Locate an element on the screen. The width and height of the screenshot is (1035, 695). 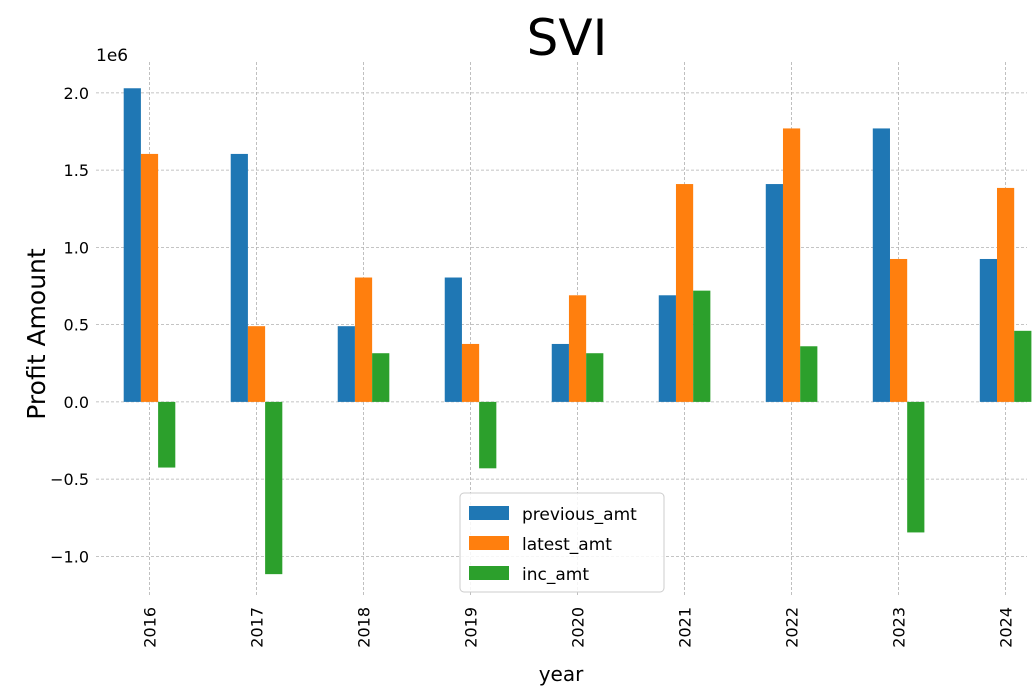
x-axis-ticks: 2016 2017 2018 2019 2020 2021 2022 2023 2024 is located at coordinates (578, 627).